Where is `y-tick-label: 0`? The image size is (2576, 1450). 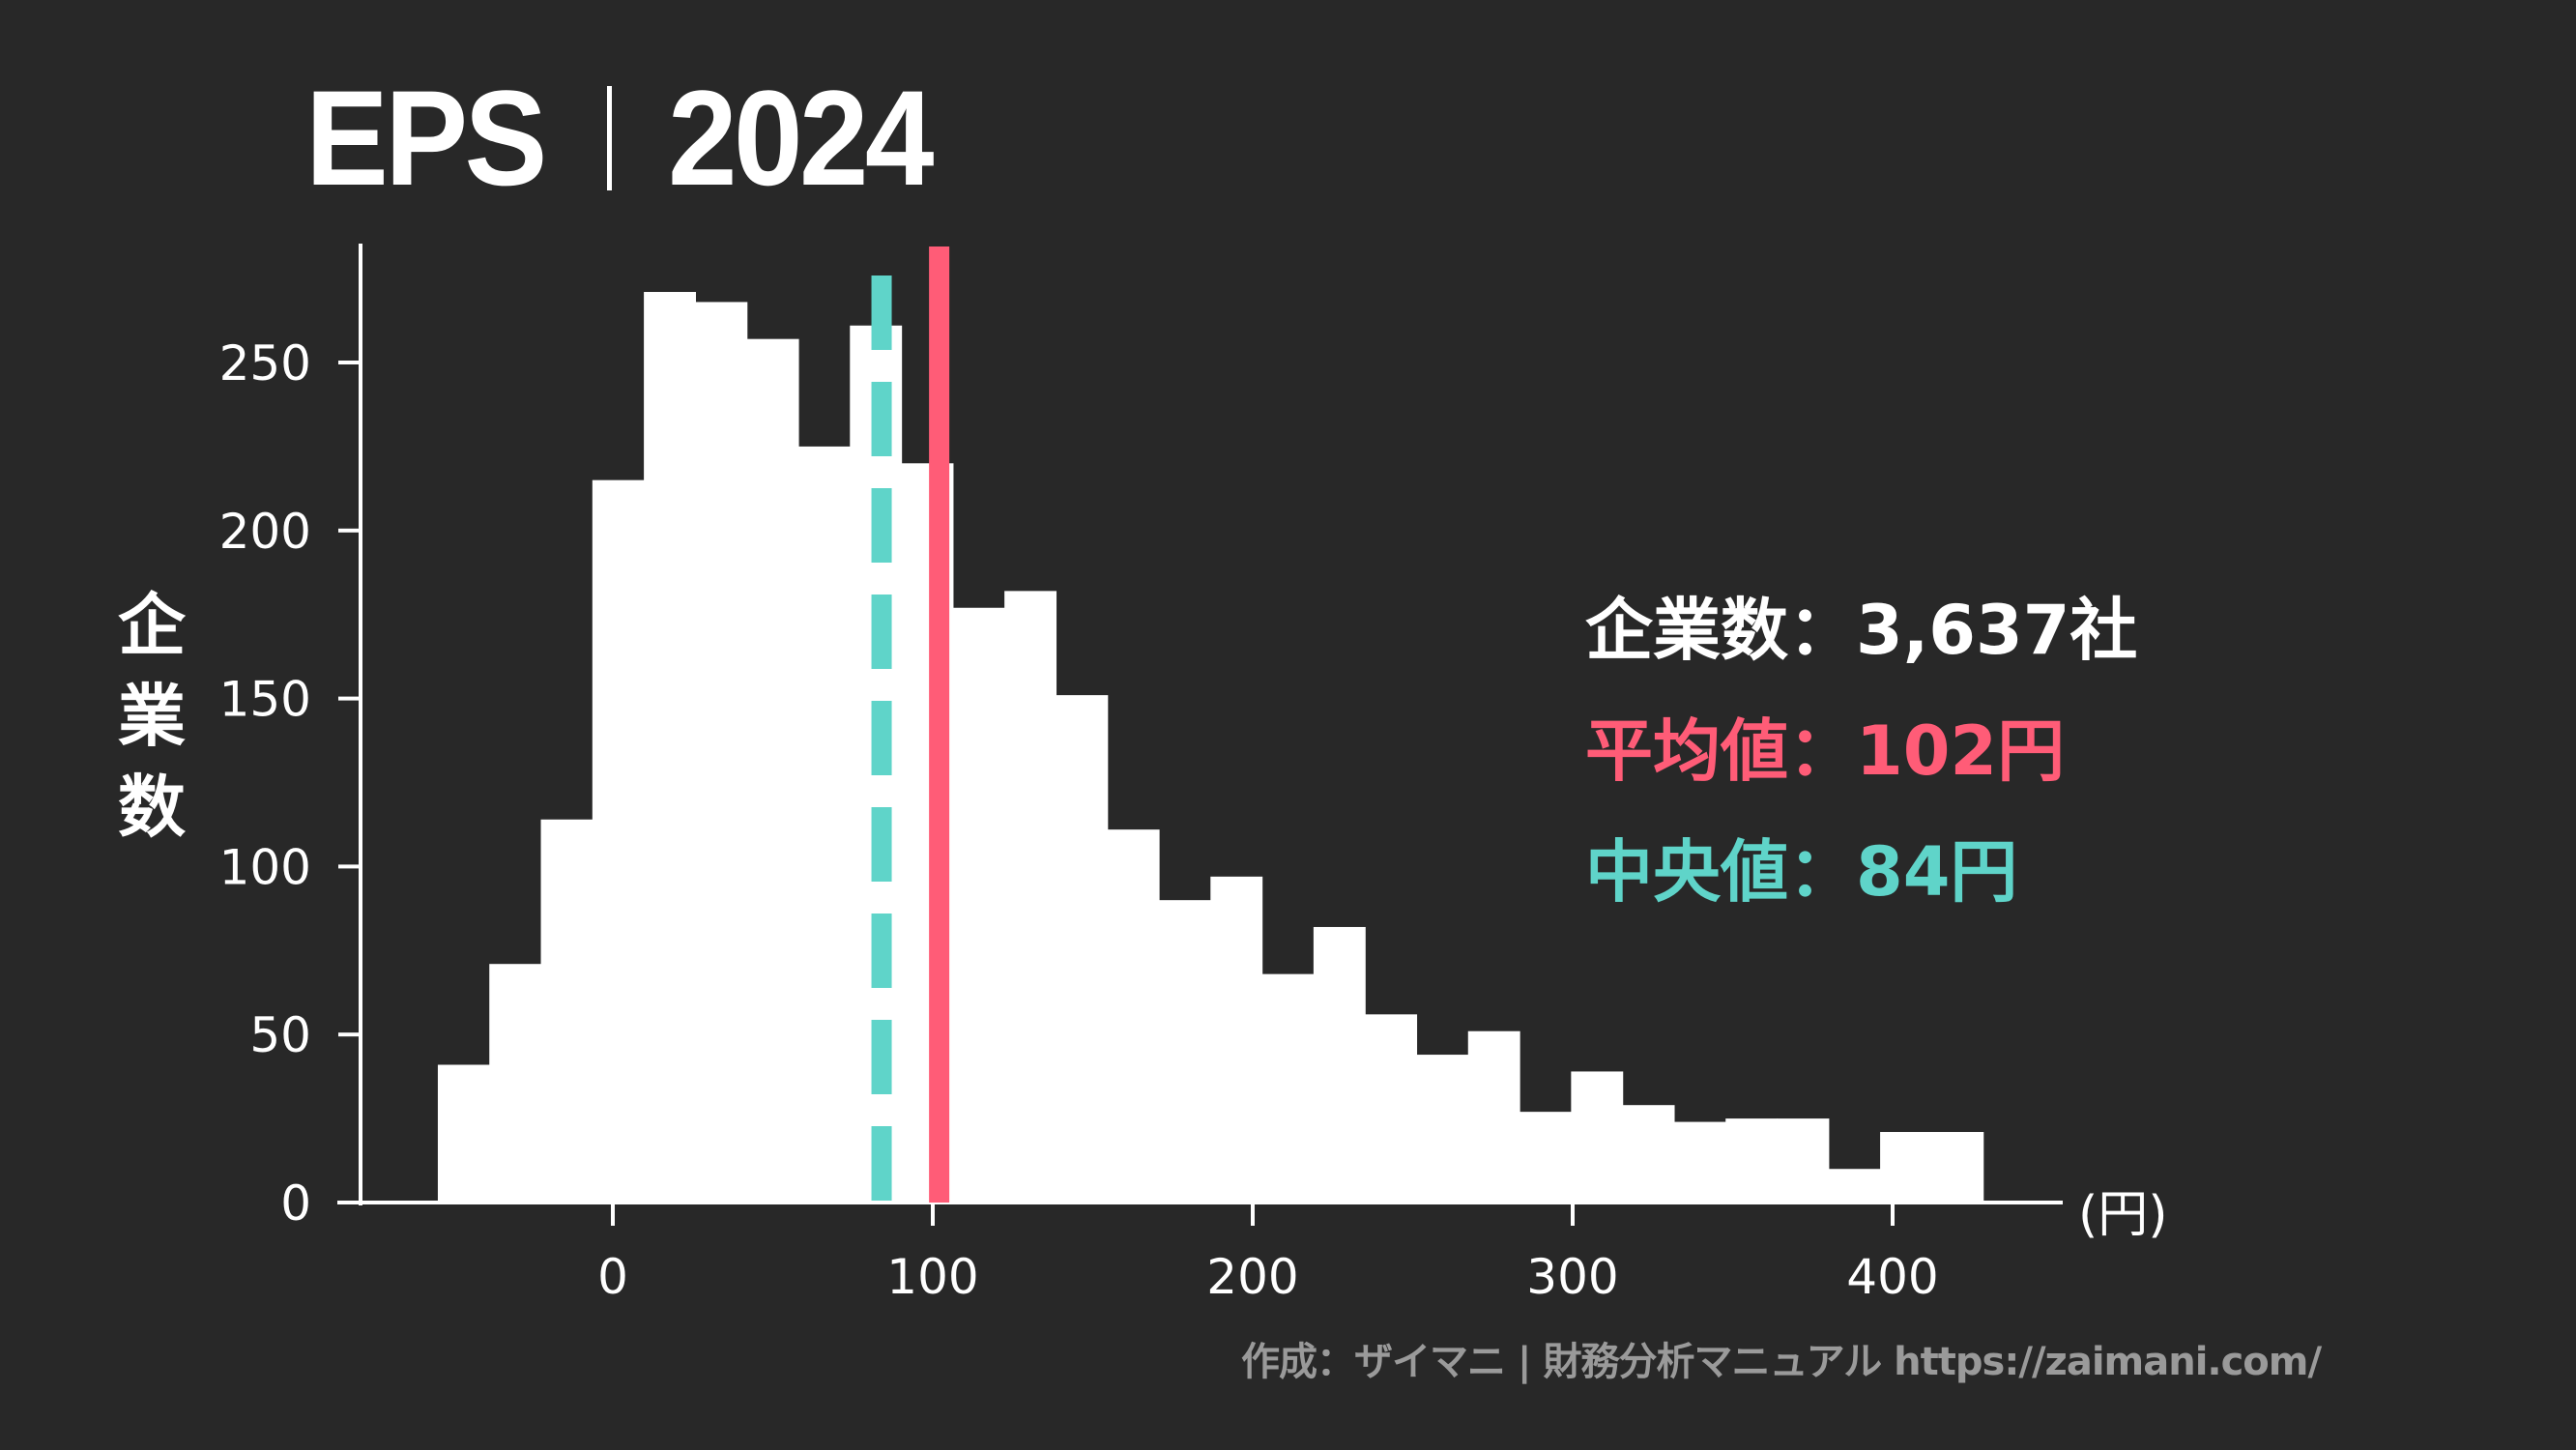 y-tick-label: 0 is located at coordinates (295, 1203).